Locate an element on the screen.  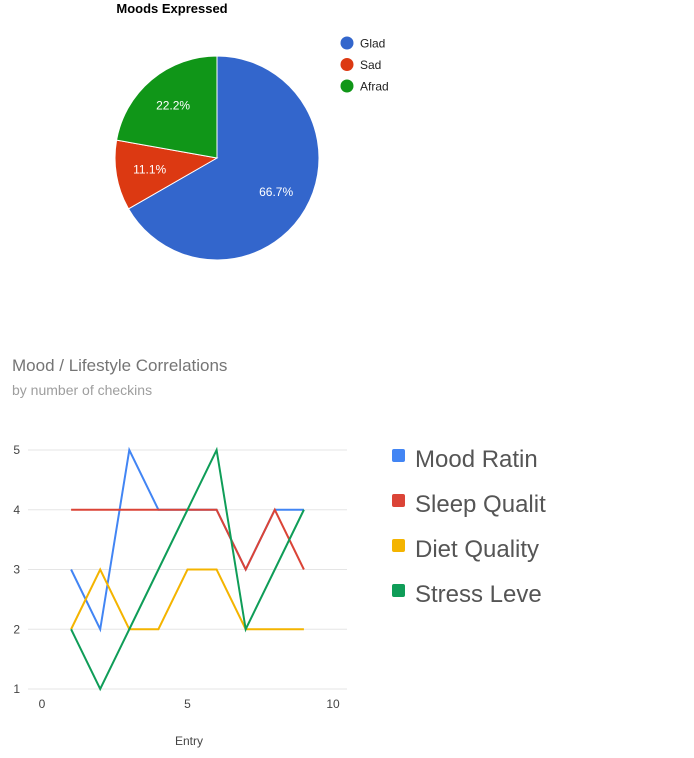
legend-label-afrad: Afrad is located at coordinates (374, 87).